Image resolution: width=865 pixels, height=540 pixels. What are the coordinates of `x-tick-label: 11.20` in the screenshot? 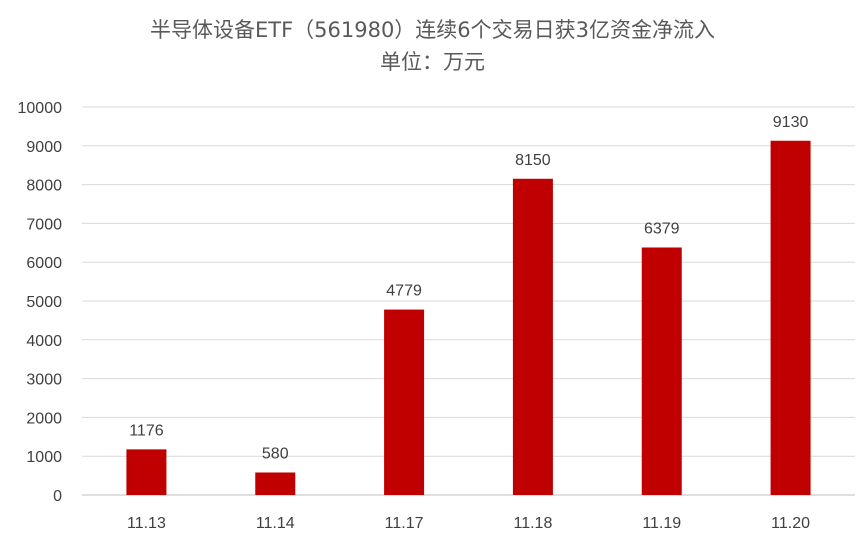 It's located at (790, 523).